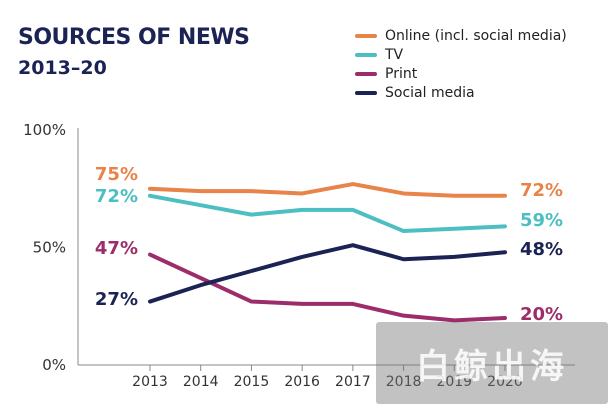 This screenshot has height=412, width=613. I want to click on end-label-0: 72%, so click(541, 190).